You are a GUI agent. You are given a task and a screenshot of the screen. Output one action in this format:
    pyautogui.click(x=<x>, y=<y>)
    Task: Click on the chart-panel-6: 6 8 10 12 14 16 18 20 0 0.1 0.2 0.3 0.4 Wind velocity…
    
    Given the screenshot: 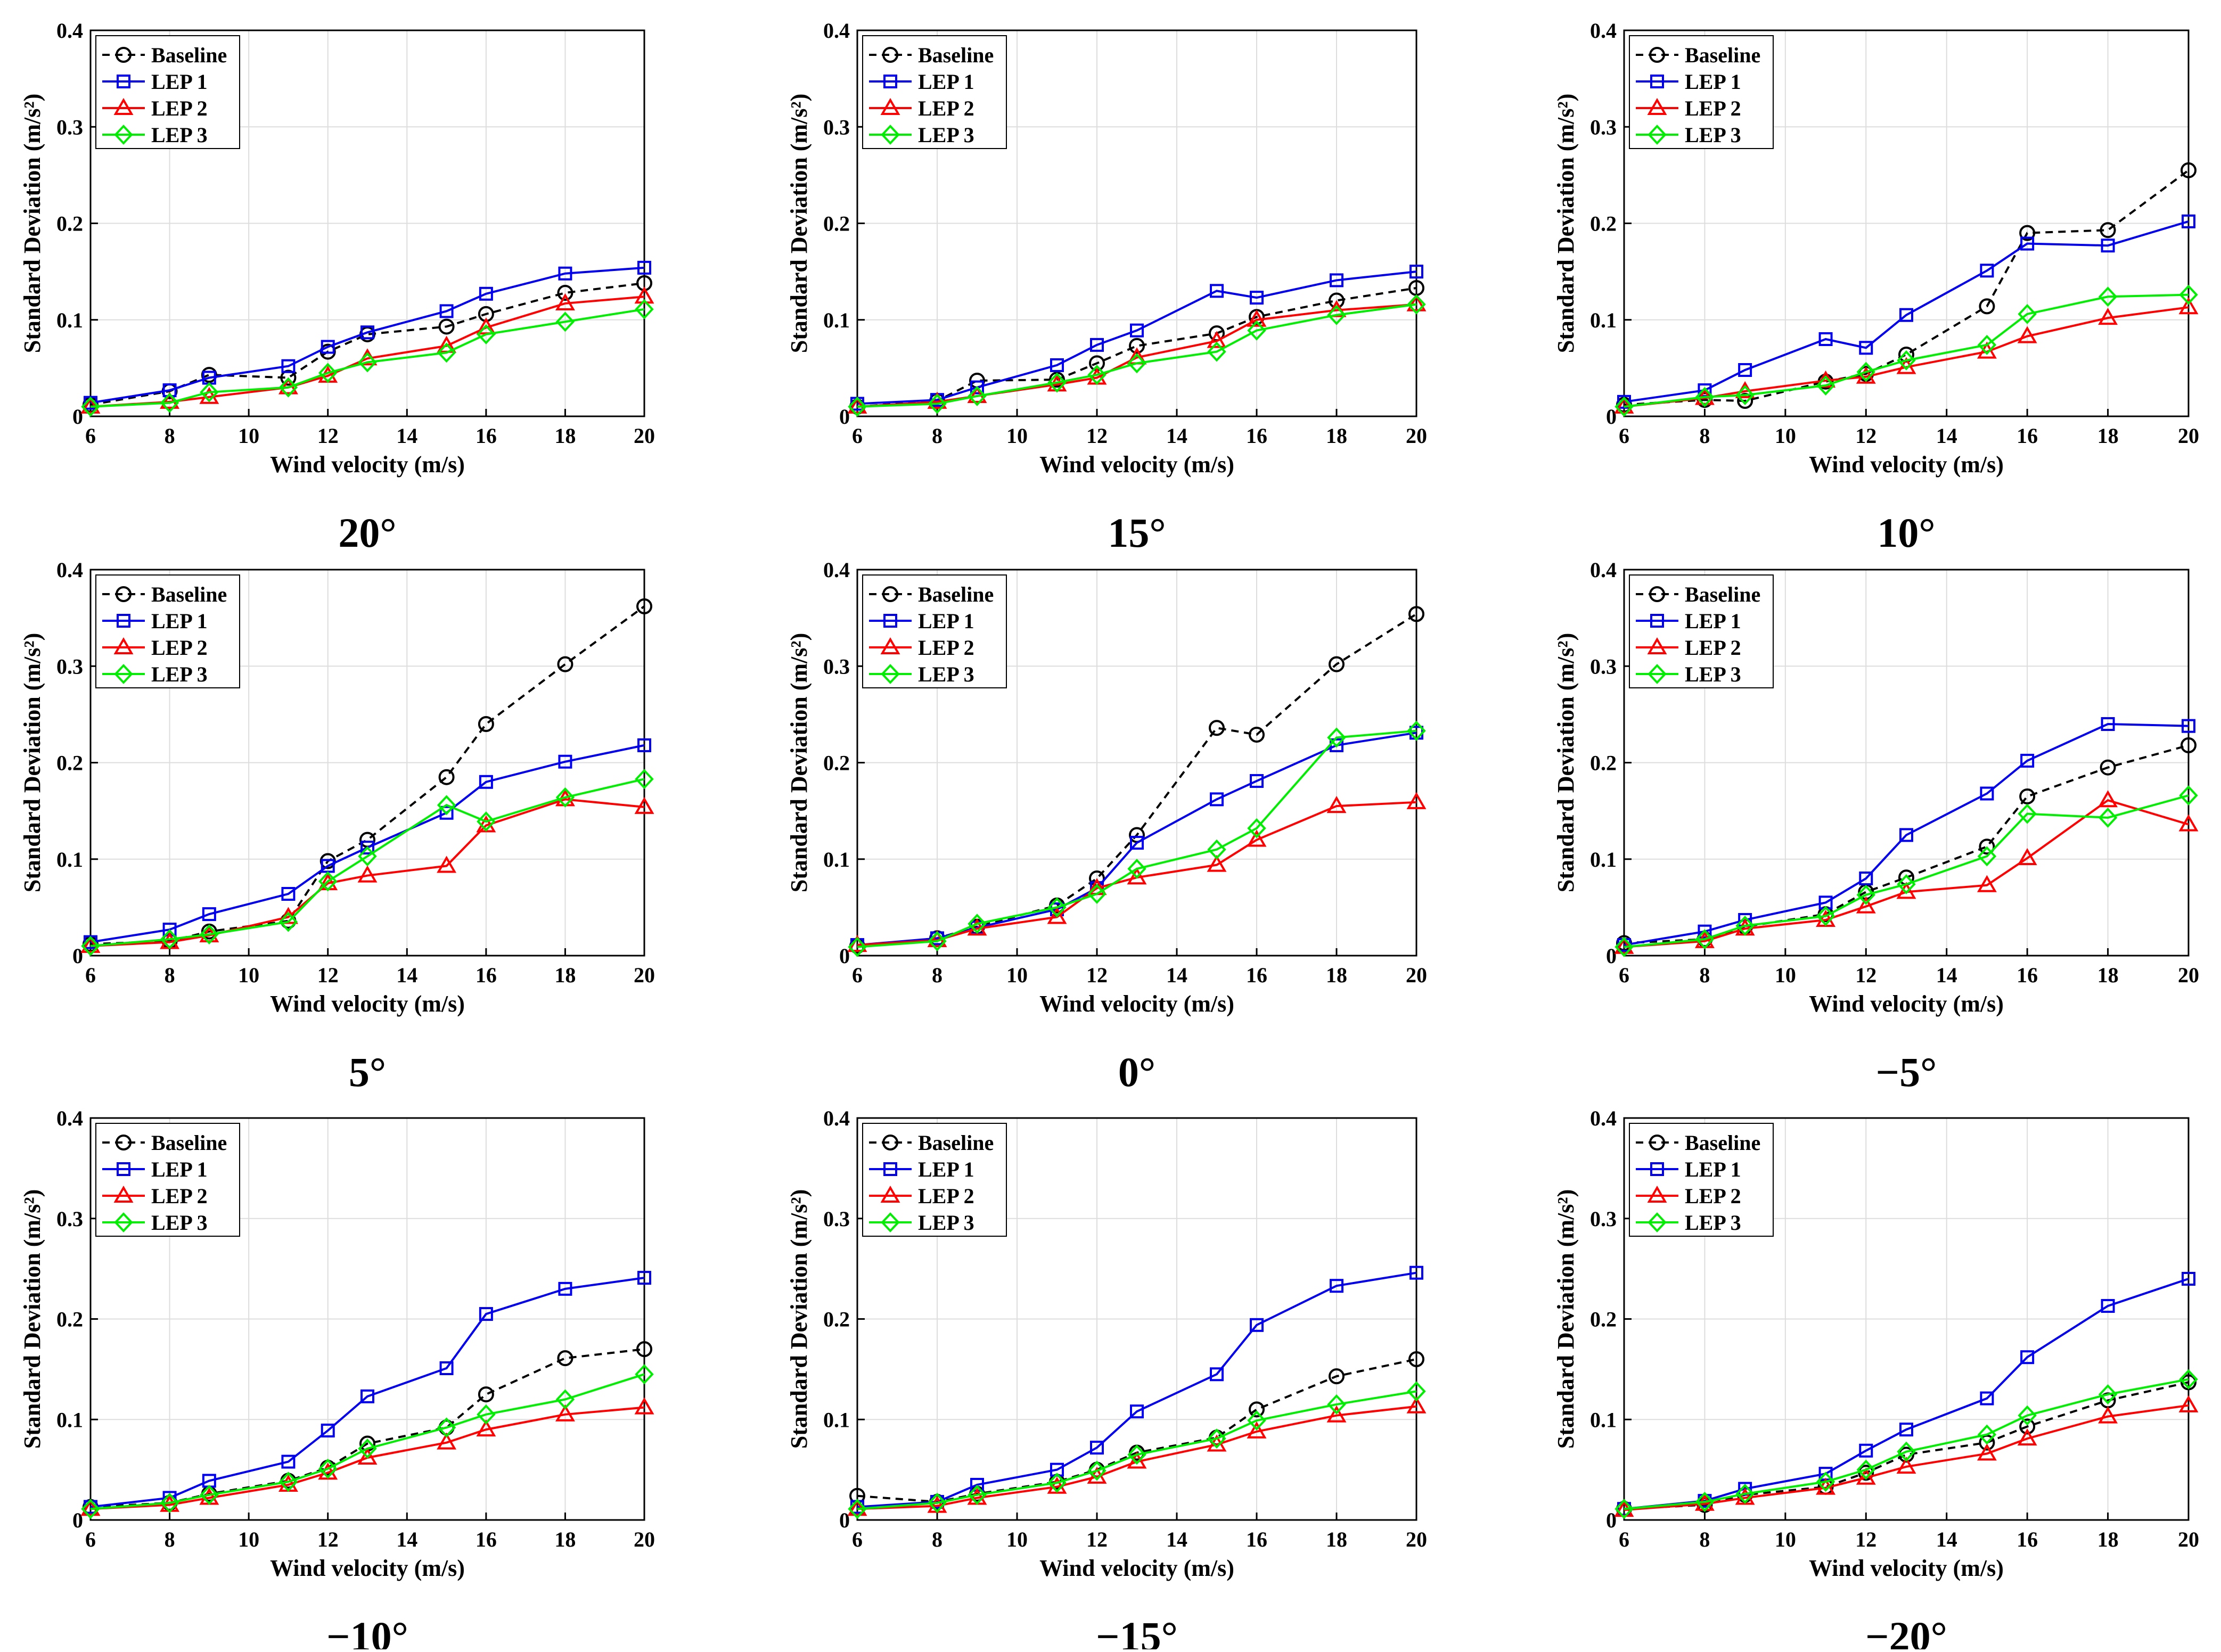 What is the action you would take?
    pyautogui.click(x=1876, y=827)
    